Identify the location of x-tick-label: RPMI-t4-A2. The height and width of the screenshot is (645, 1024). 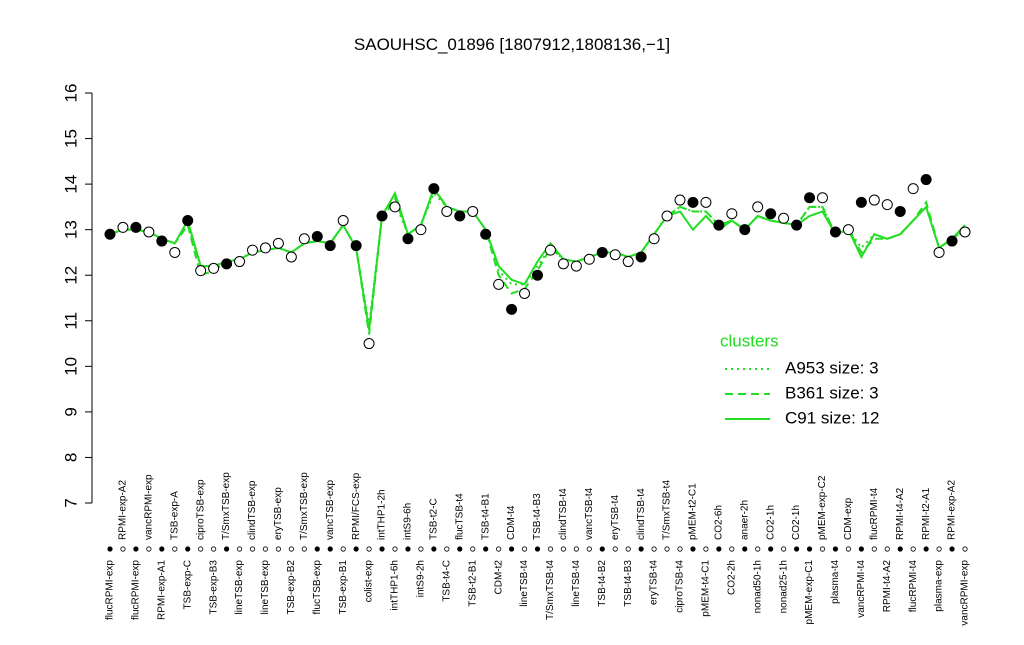
(887, 586).